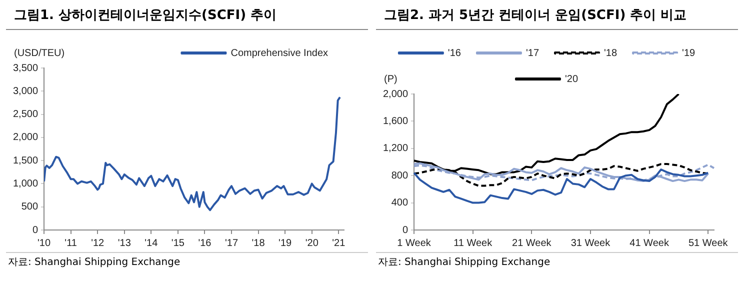 This screenshot has width=745, height=287. What do you see at coordinates (455, 53) in the screenshot?
I see `legend-label: '16` at bounding box center [455, 53].